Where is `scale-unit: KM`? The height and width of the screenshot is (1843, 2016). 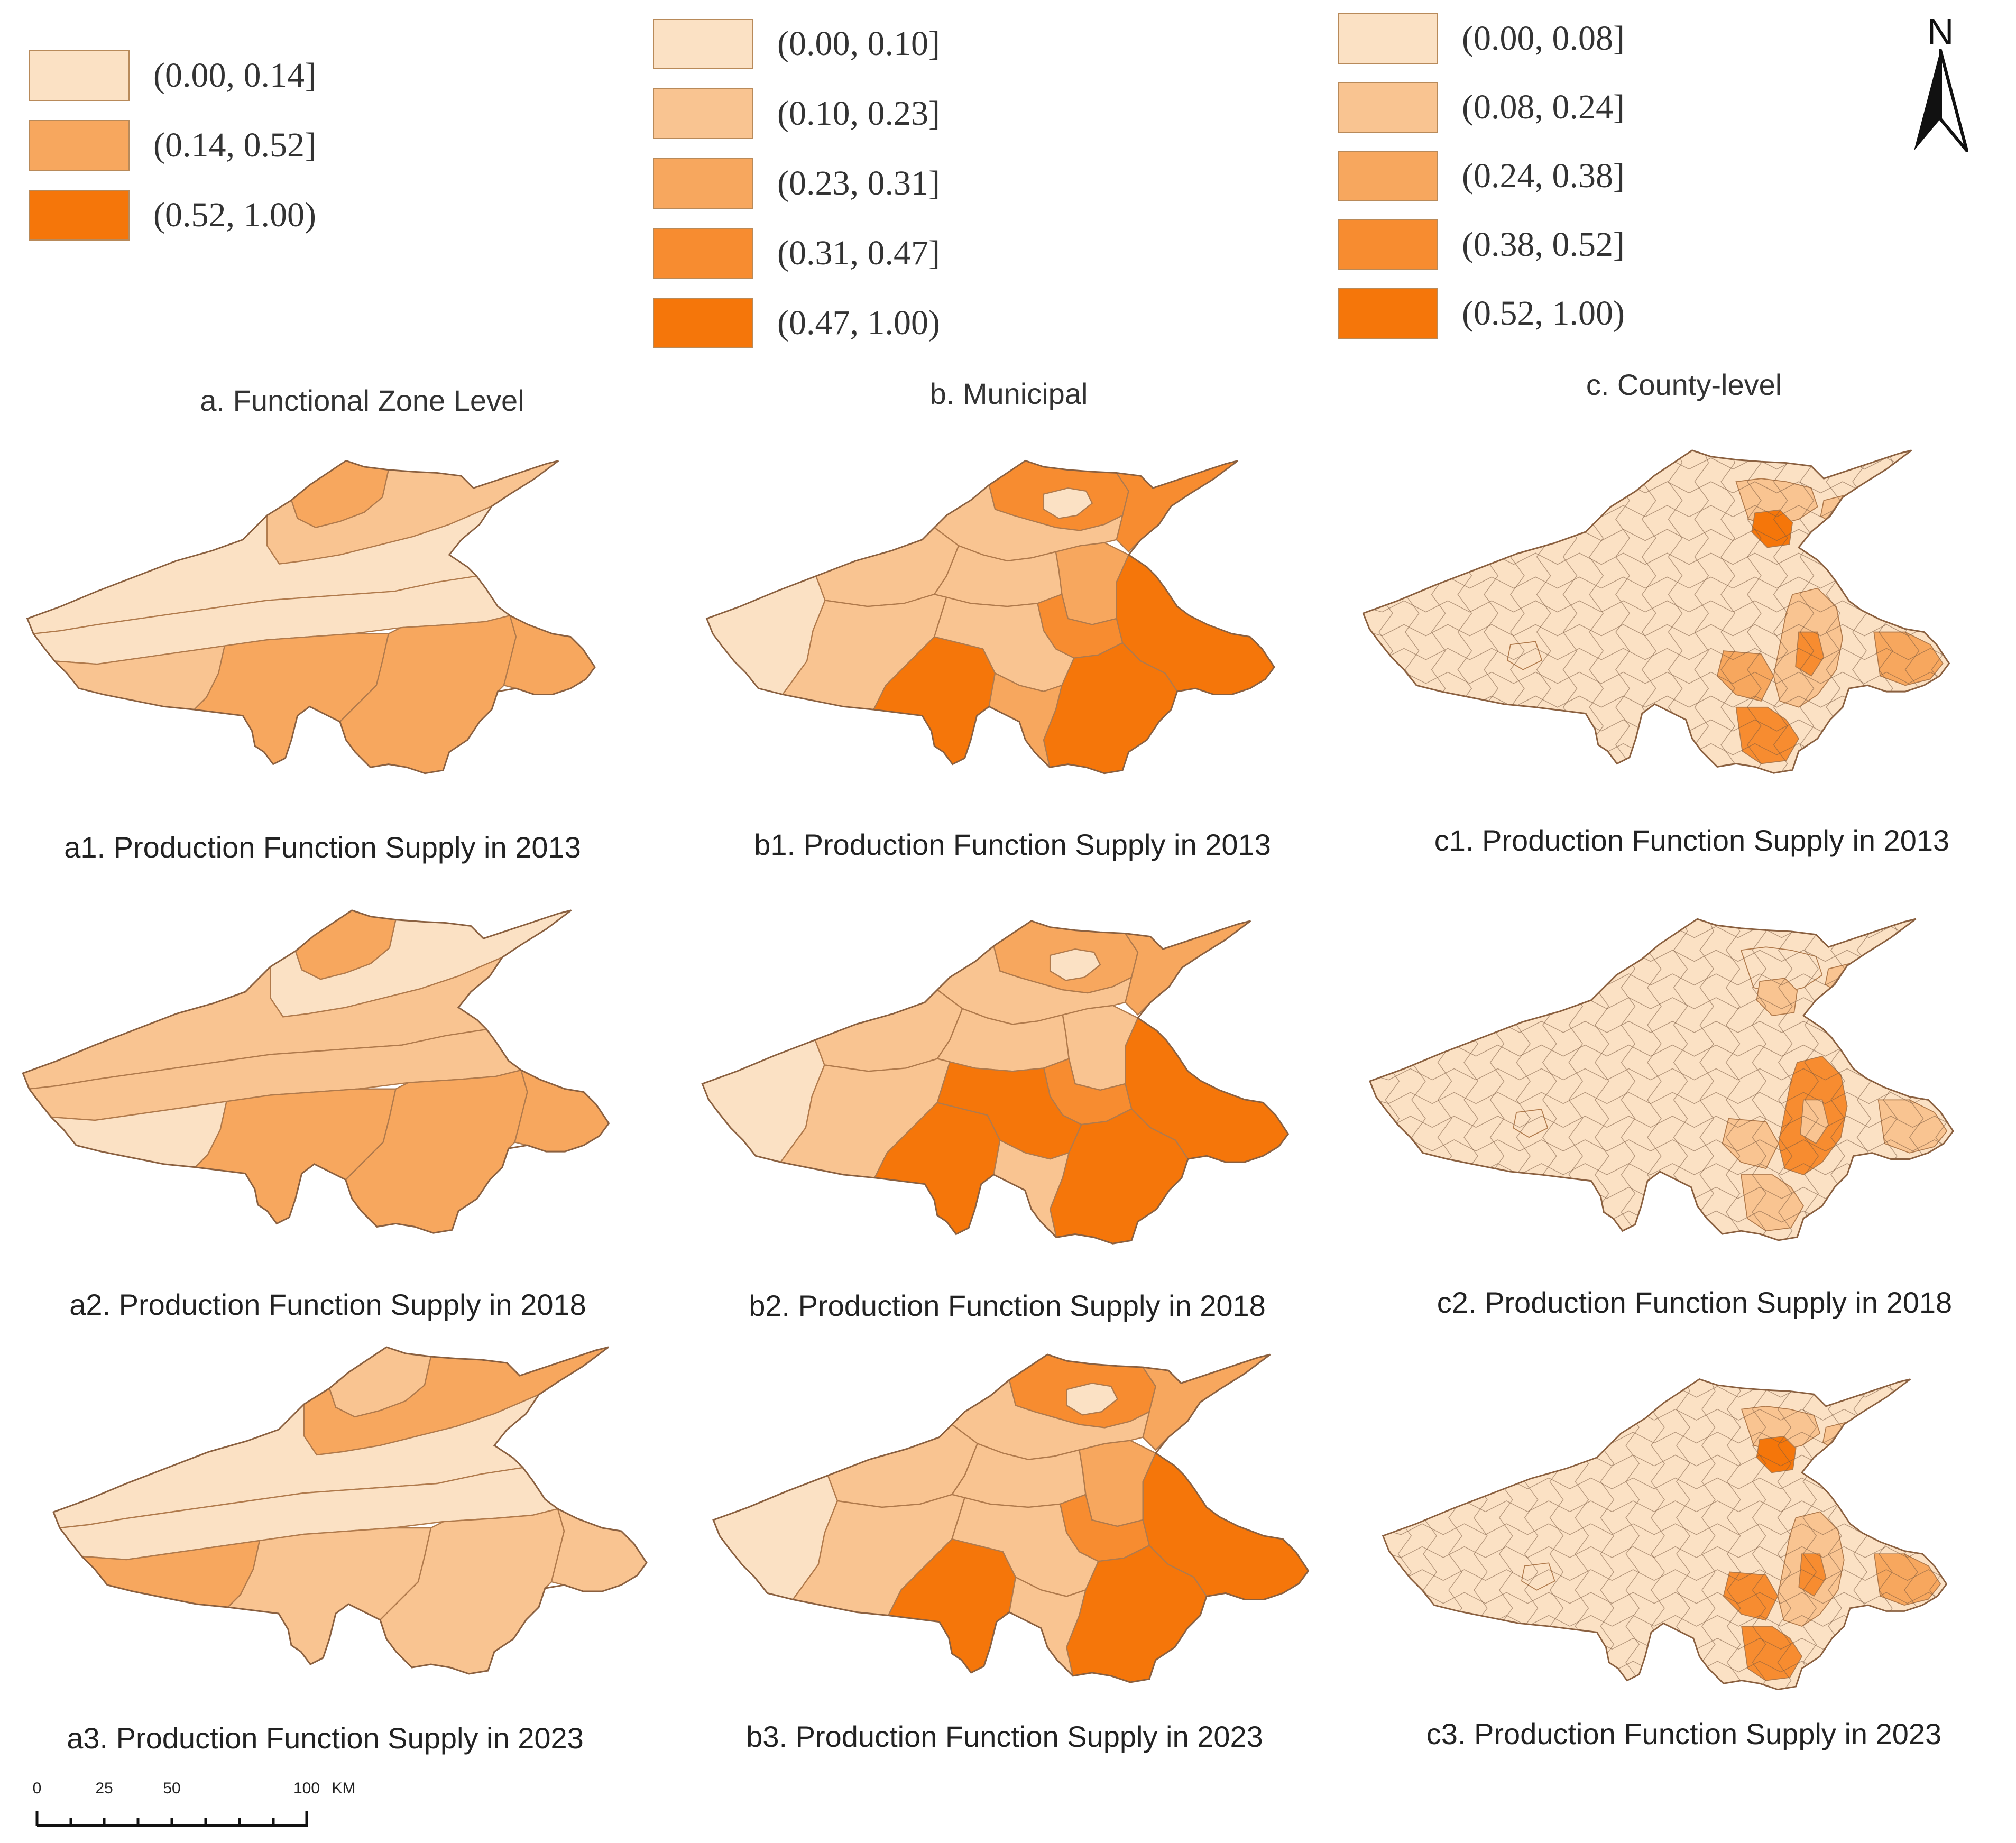 scale-unit: KM is located at coordinates (344, 1788).